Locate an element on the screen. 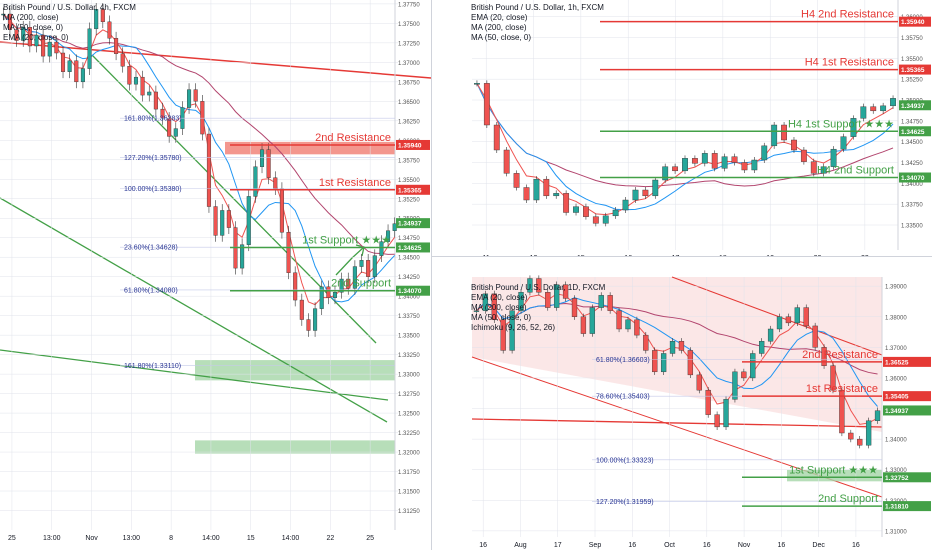 The height and width of the screenshot is (550, 932). y-tick-label: 1.33500 is located at coordinates (409, 337).